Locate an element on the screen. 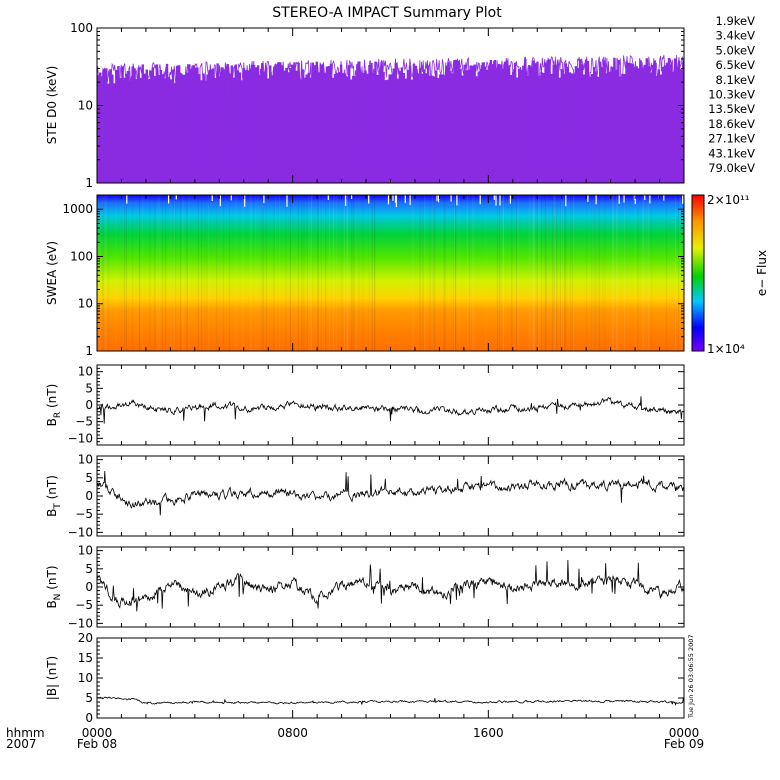  bn-label-sub: N is located at coordinates (58, 597).